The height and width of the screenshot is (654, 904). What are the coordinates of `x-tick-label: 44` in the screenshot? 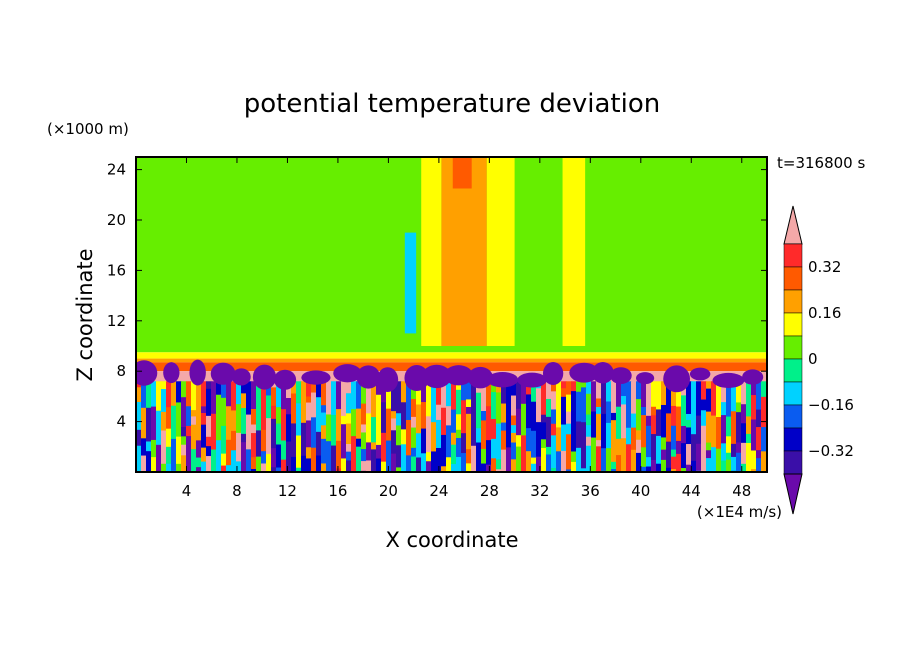 It's located at (691, 491).